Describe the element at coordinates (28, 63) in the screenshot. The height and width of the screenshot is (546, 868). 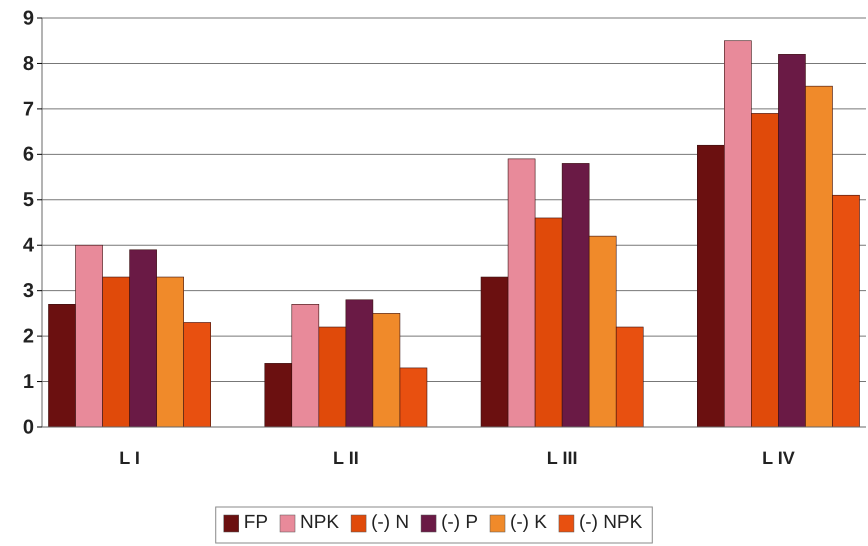
I see `y-tick-label: 8` at that location.